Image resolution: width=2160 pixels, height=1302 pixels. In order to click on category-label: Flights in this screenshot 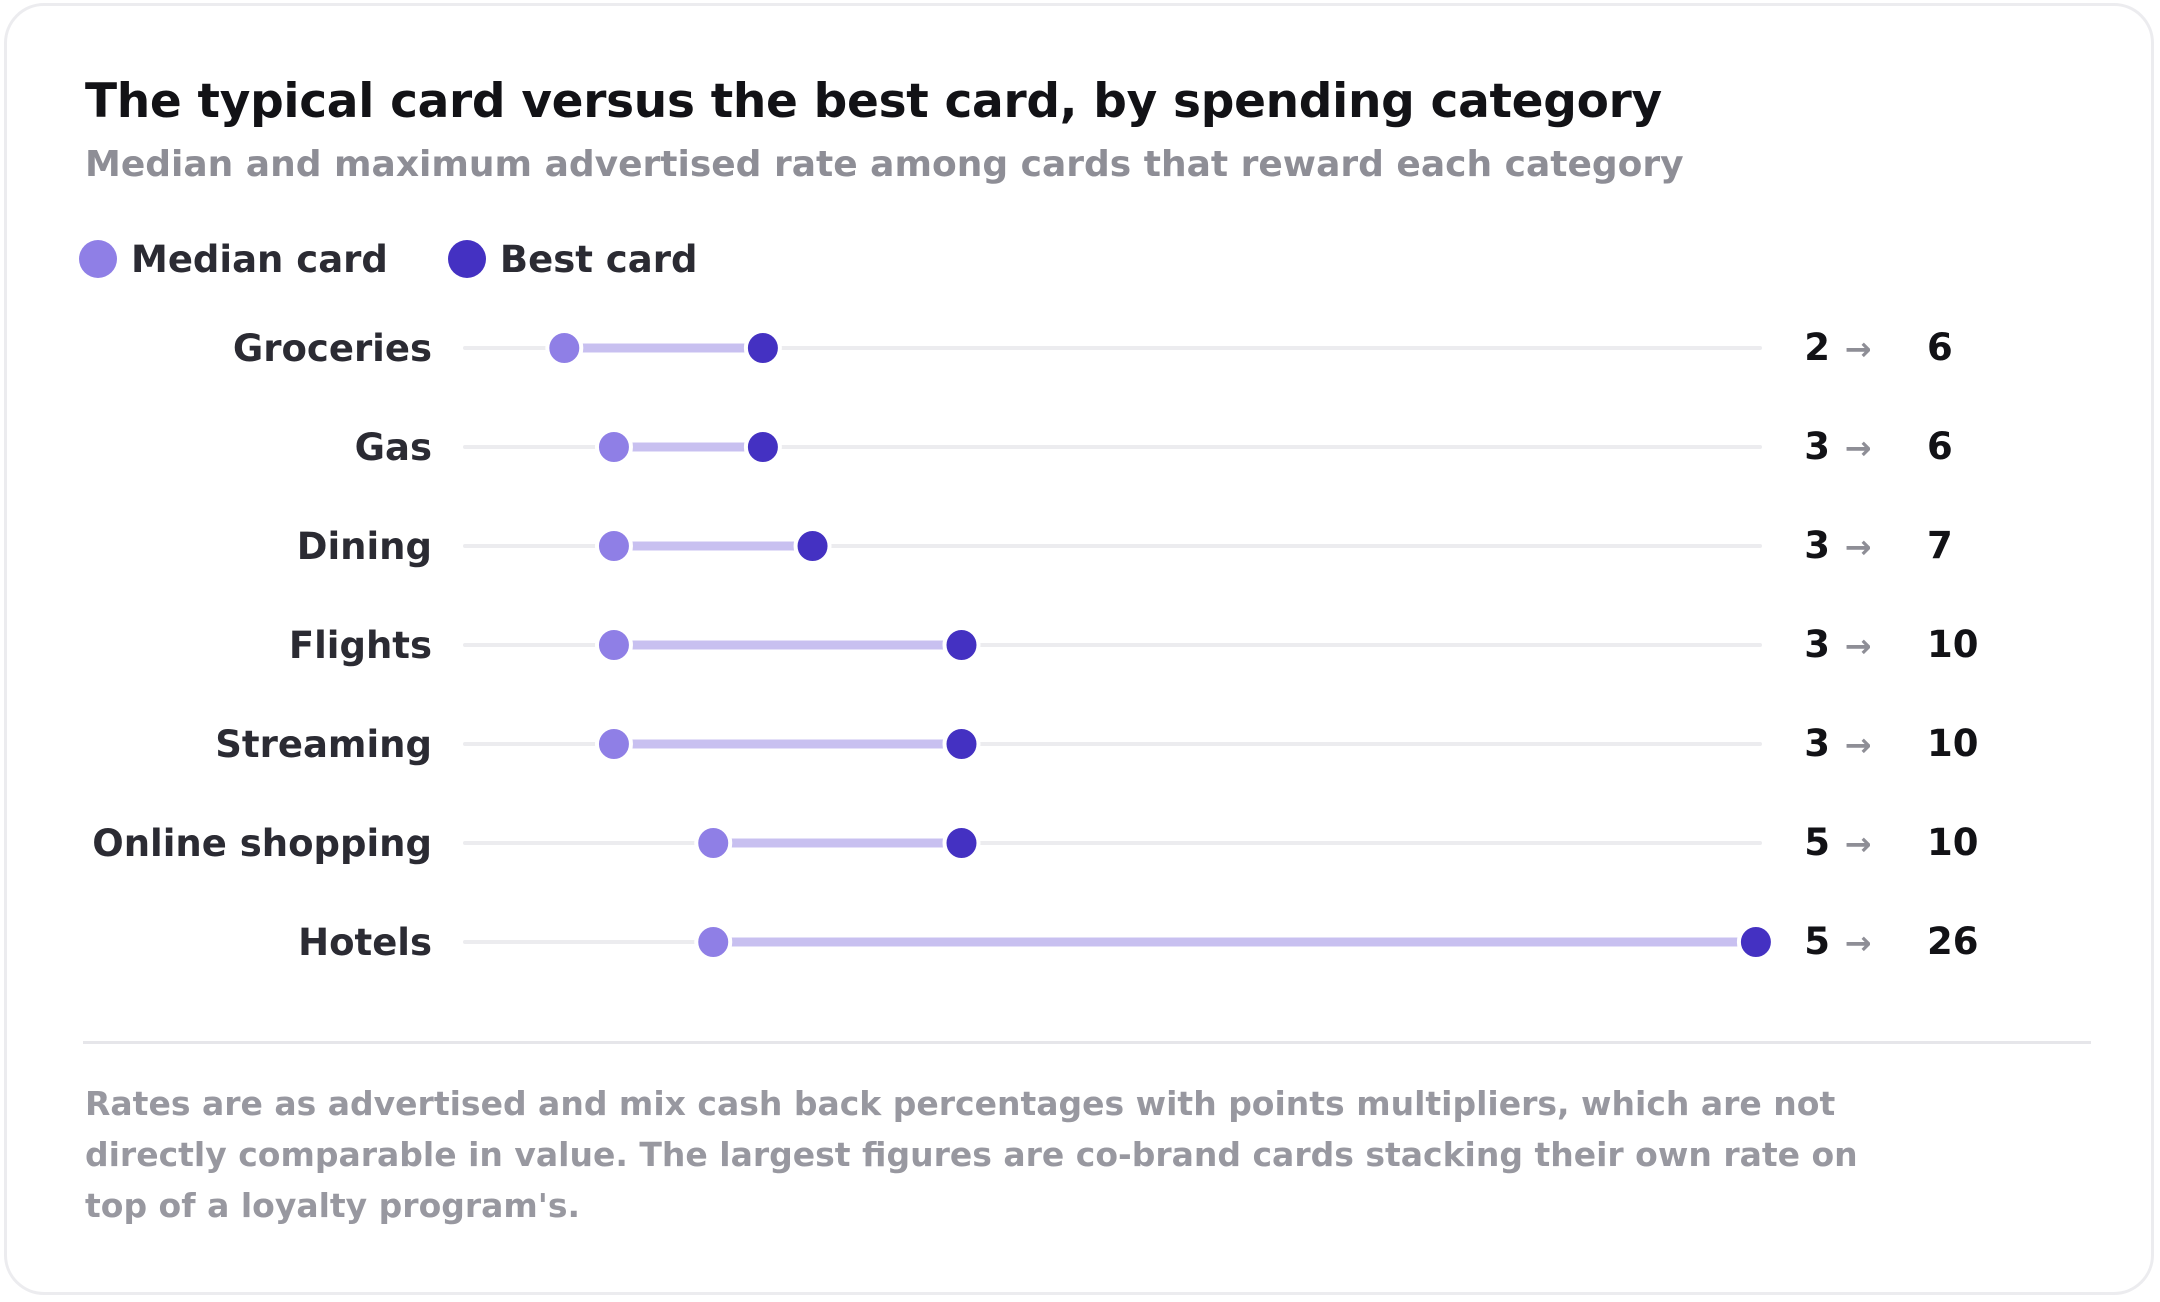, I will do `click(360, 645)`.